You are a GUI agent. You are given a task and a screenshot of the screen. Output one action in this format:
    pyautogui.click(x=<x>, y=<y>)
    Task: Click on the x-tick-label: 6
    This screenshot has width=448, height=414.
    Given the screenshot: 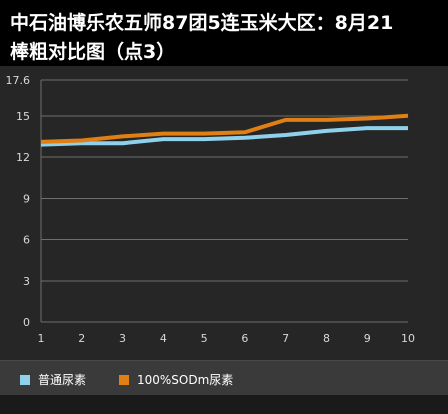 What is the action you would take?
    pyautogui.click(x=244, y=338)
    